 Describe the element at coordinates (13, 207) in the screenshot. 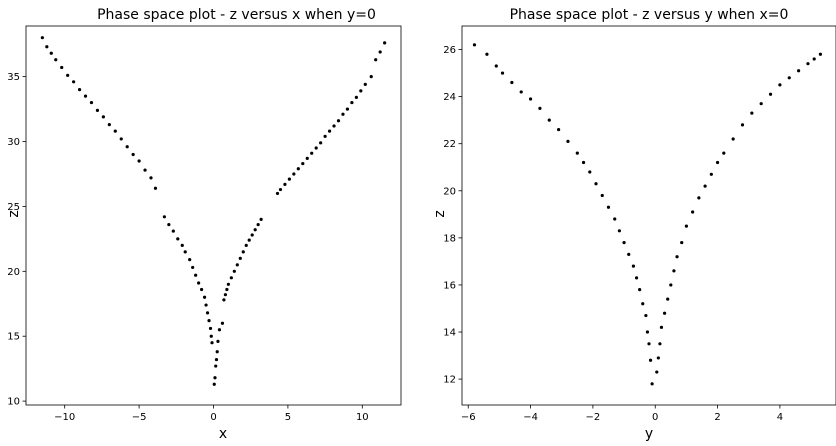

I see `y-tick-label: 25` at that location.